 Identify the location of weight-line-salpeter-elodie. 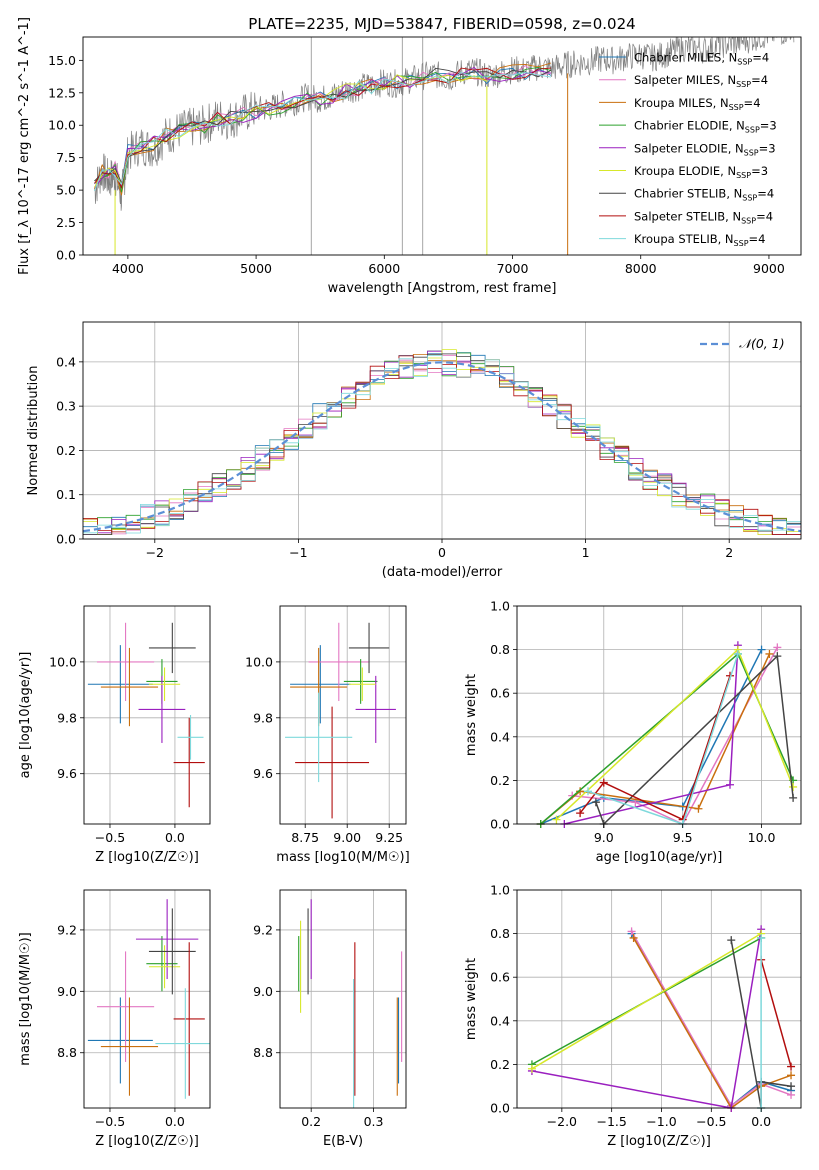
(646, 1018).